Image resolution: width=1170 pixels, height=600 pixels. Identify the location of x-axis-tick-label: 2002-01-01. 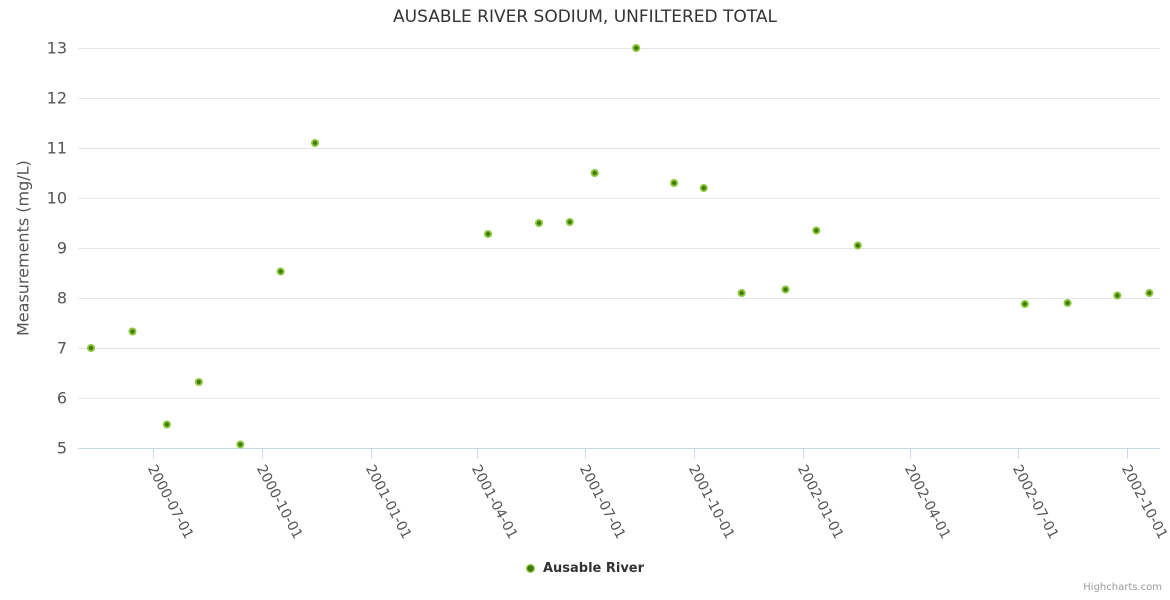
(820, 501).